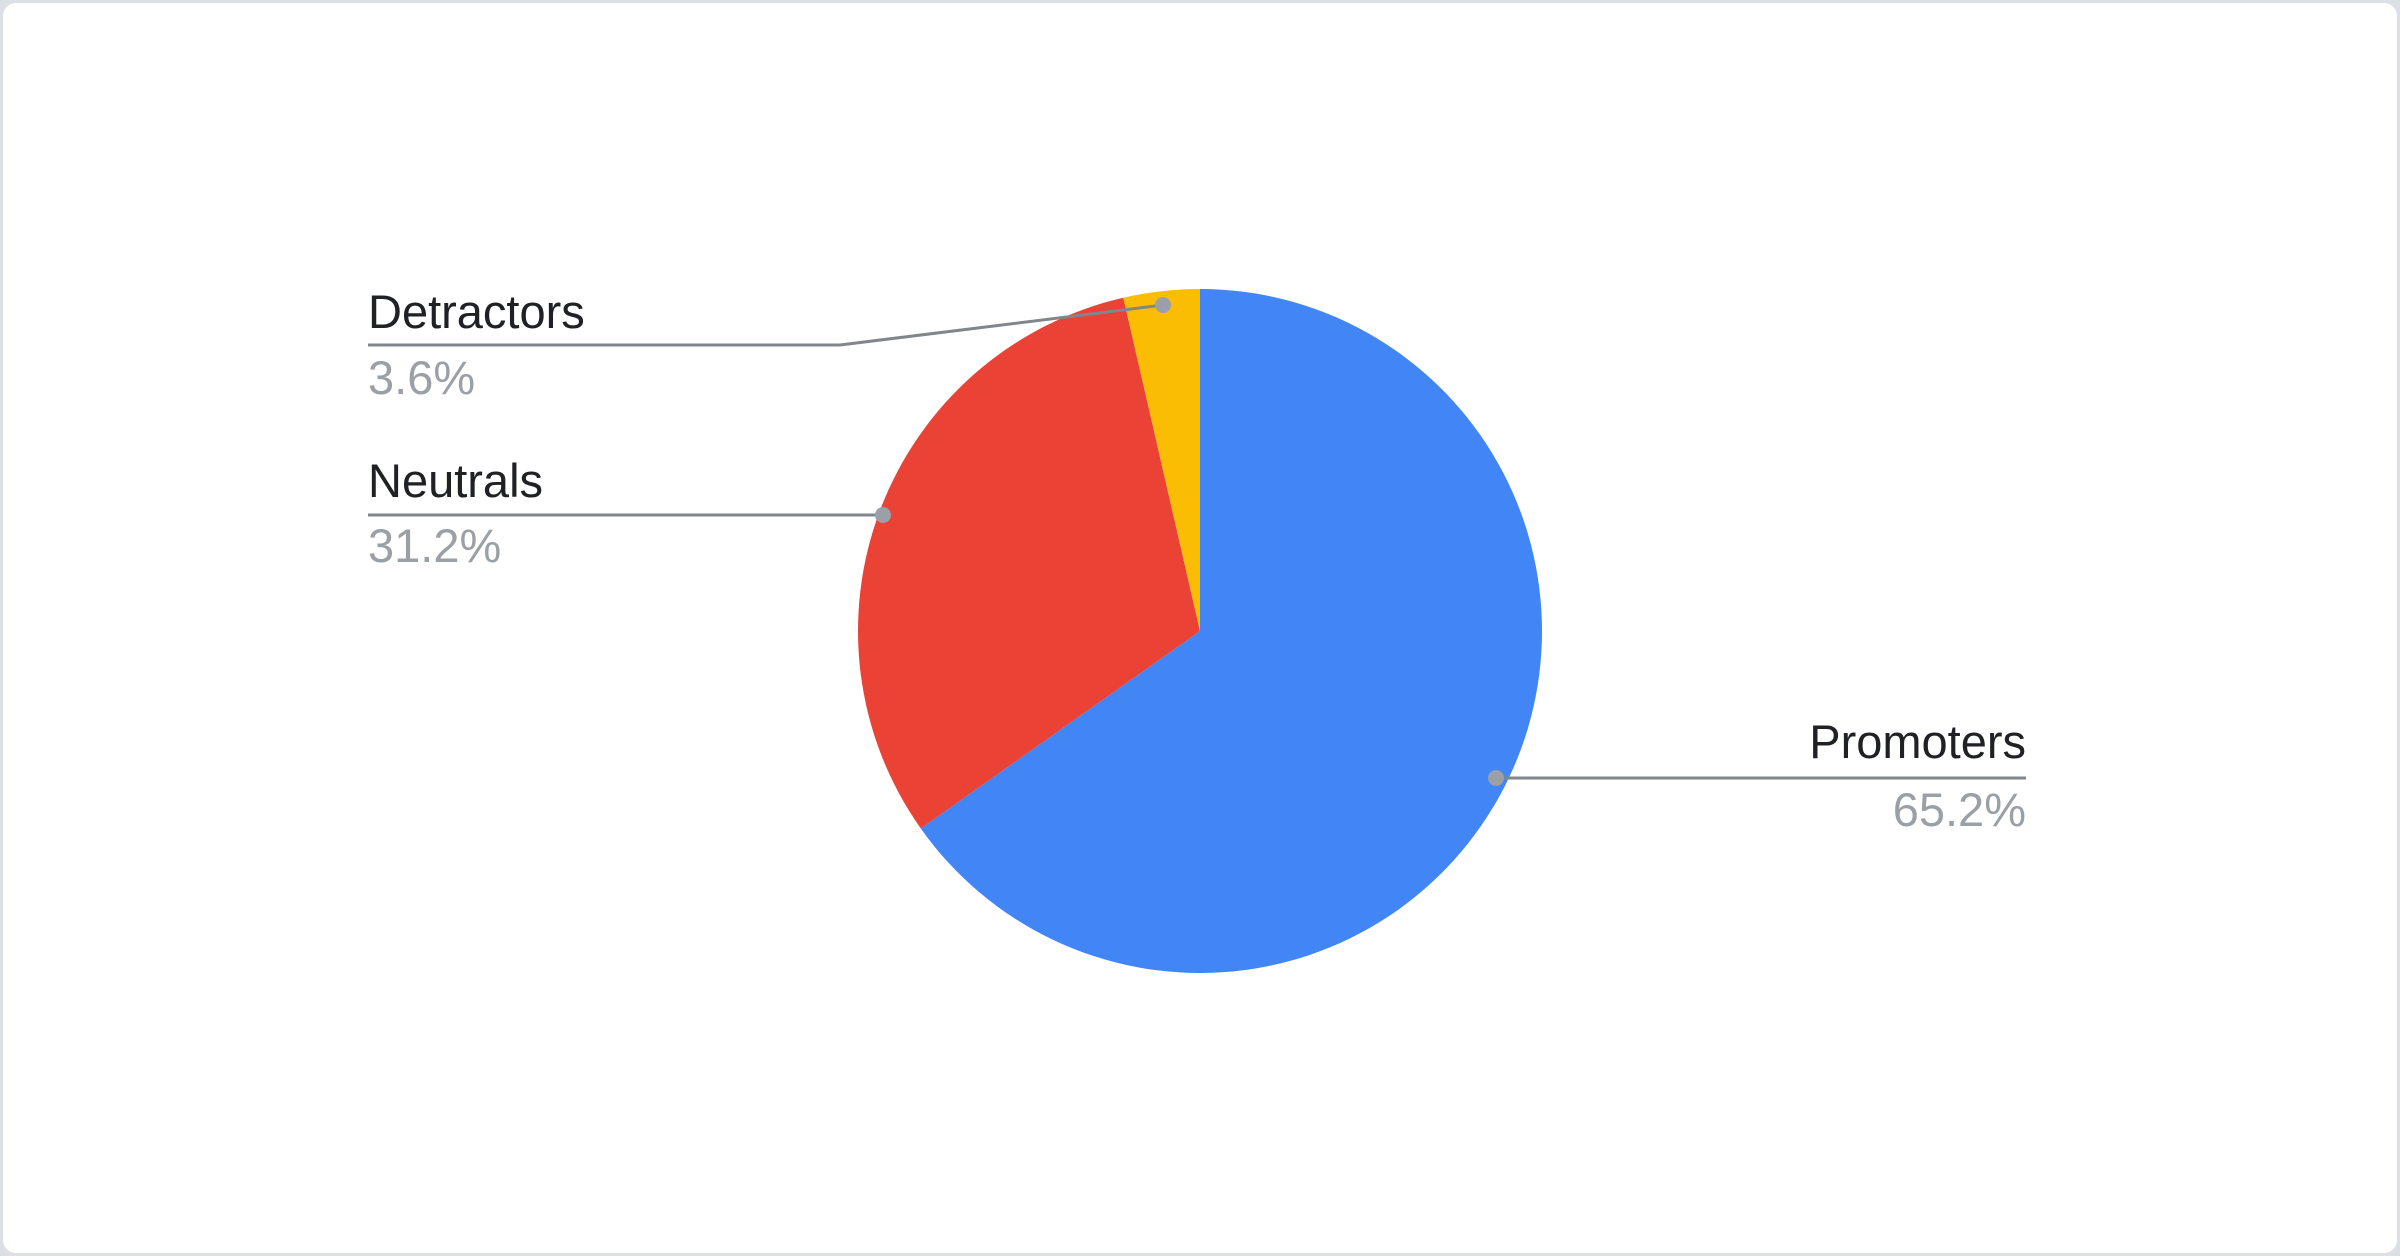 This screenshot has width=2400, height=1256. I want to click on value-detractors: 3.6%, so click(421, 377).